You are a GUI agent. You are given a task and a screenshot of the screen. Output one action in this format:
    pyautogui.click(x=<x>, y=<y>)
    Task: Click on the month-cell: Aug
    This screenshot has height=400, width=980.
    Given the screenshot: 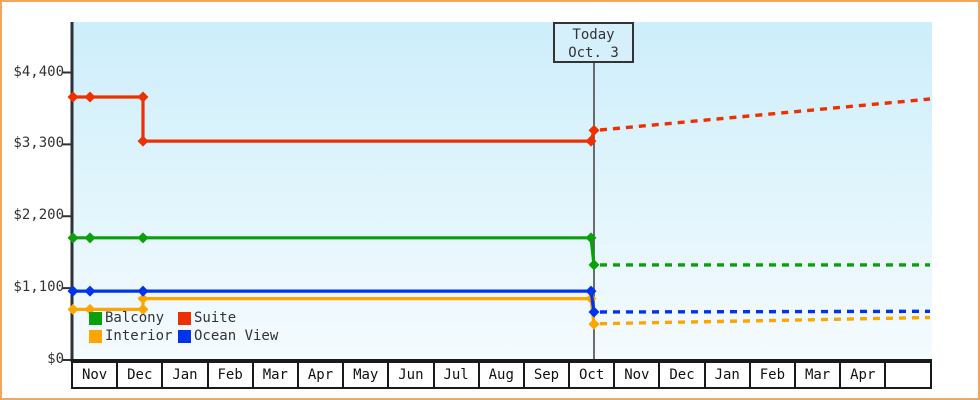 What is the action you would take?
    pyautogui.click(x=501, y=375)
    